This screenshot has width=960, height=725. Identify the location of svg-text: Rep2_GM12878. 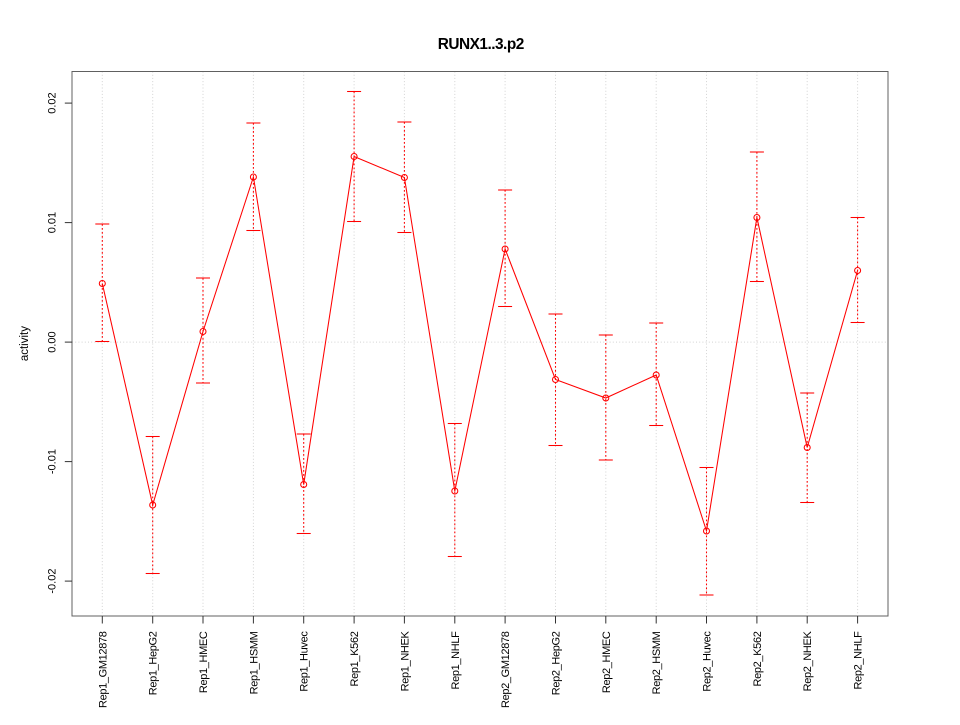
(506, 669).